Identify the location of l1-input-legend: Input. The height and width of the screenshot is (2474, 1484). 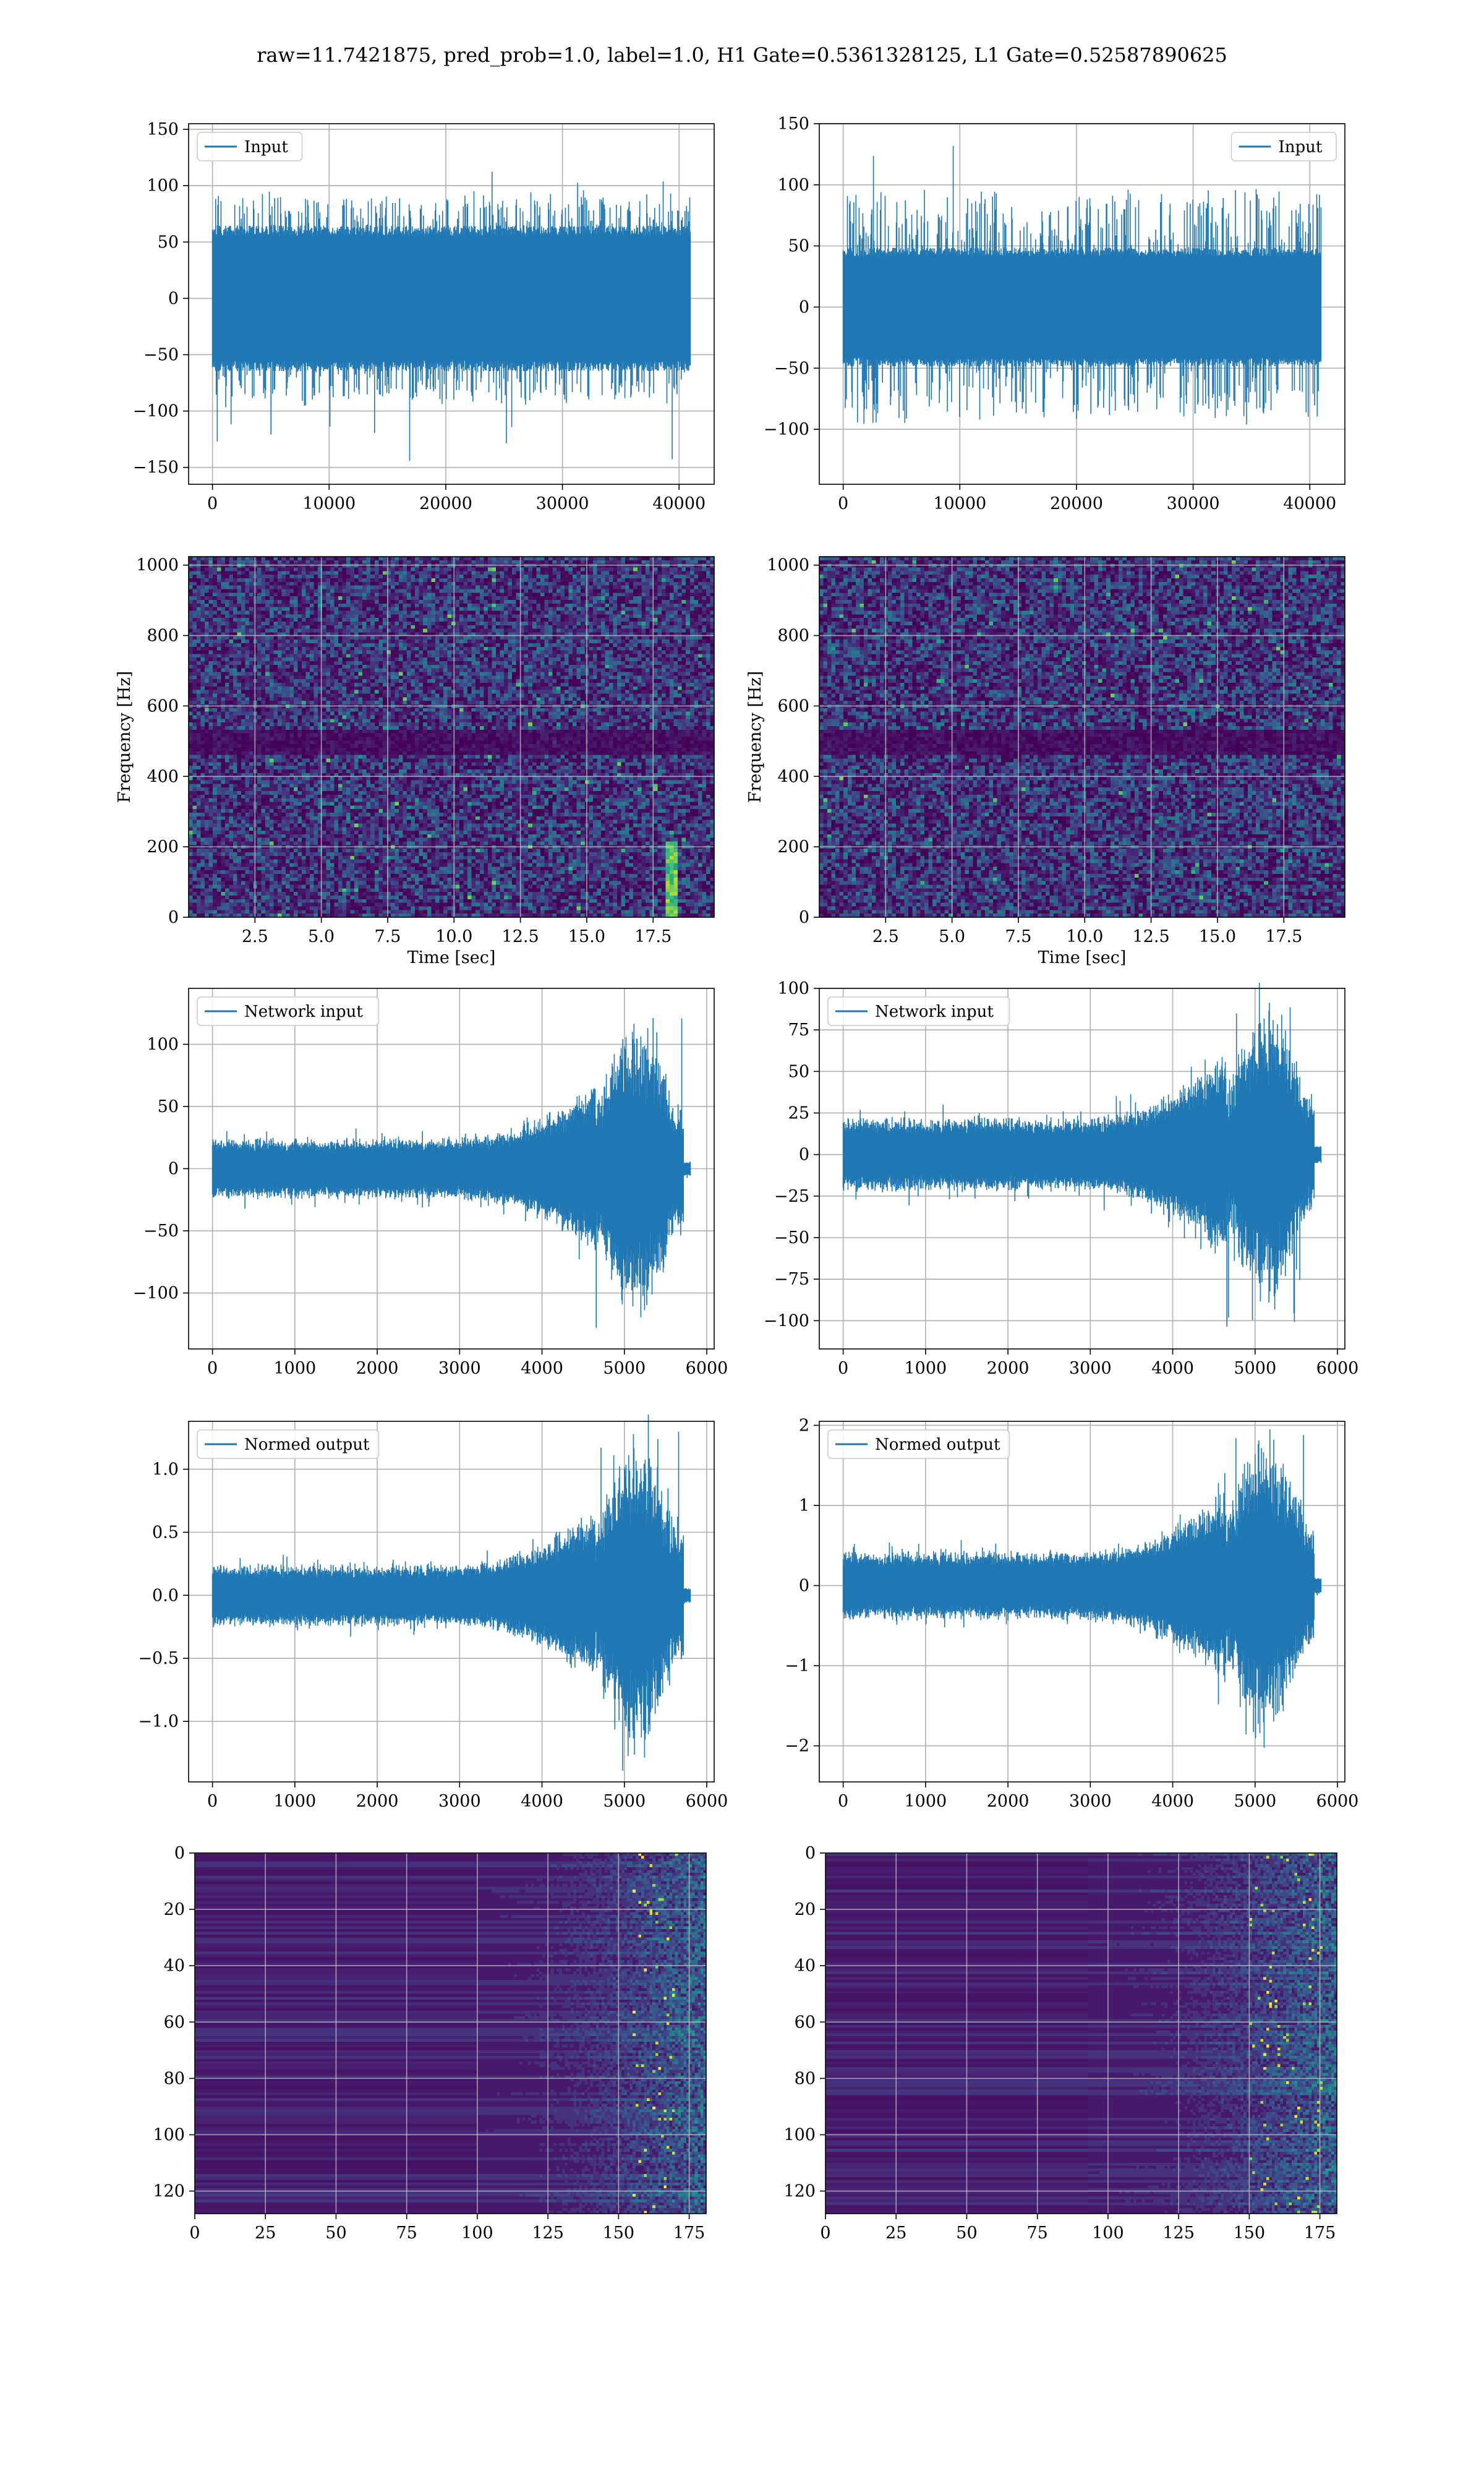
(1284, 146).